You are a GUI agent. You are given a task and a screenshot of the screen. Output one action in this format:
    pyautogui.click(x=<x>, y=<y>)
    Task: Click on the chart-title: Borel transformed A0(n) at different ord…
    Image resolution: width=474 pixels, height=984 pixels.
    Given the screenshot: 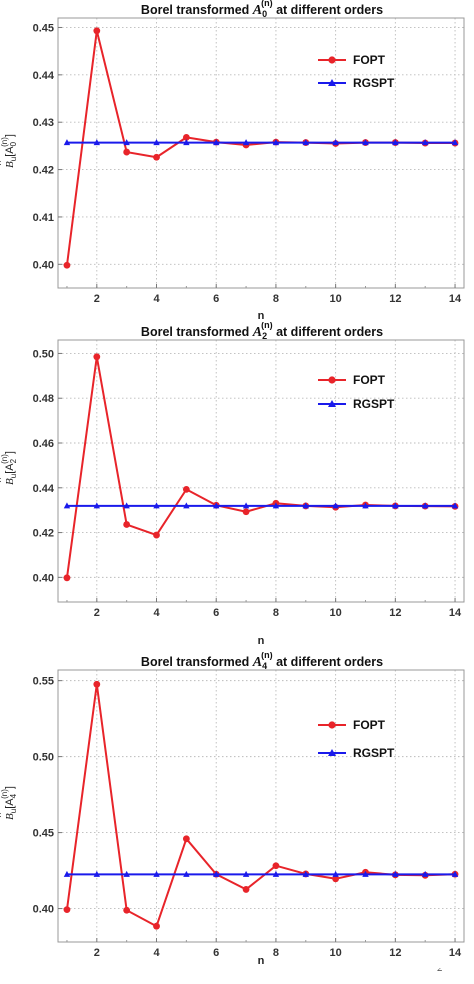 What is the action you would take?
    pyautogui.click(x=262, y=9)
    